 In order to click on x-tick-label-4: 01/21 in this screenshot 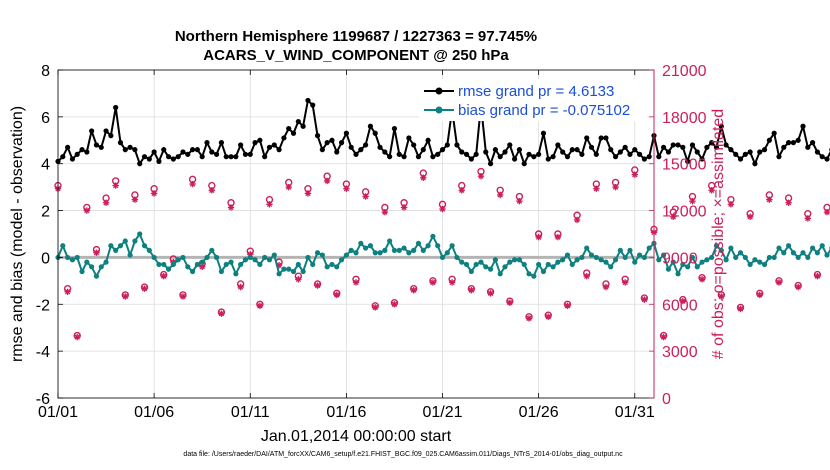, I will do `click(442, 412)`.